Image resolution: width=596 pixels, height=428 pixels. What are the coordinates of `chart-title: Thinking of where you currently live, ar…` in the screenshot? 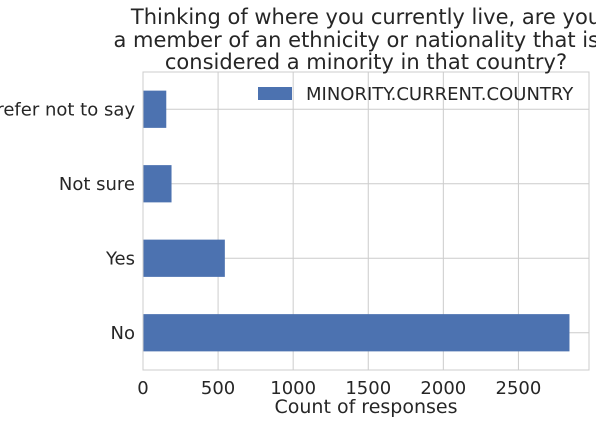 It's located at (354, 39).